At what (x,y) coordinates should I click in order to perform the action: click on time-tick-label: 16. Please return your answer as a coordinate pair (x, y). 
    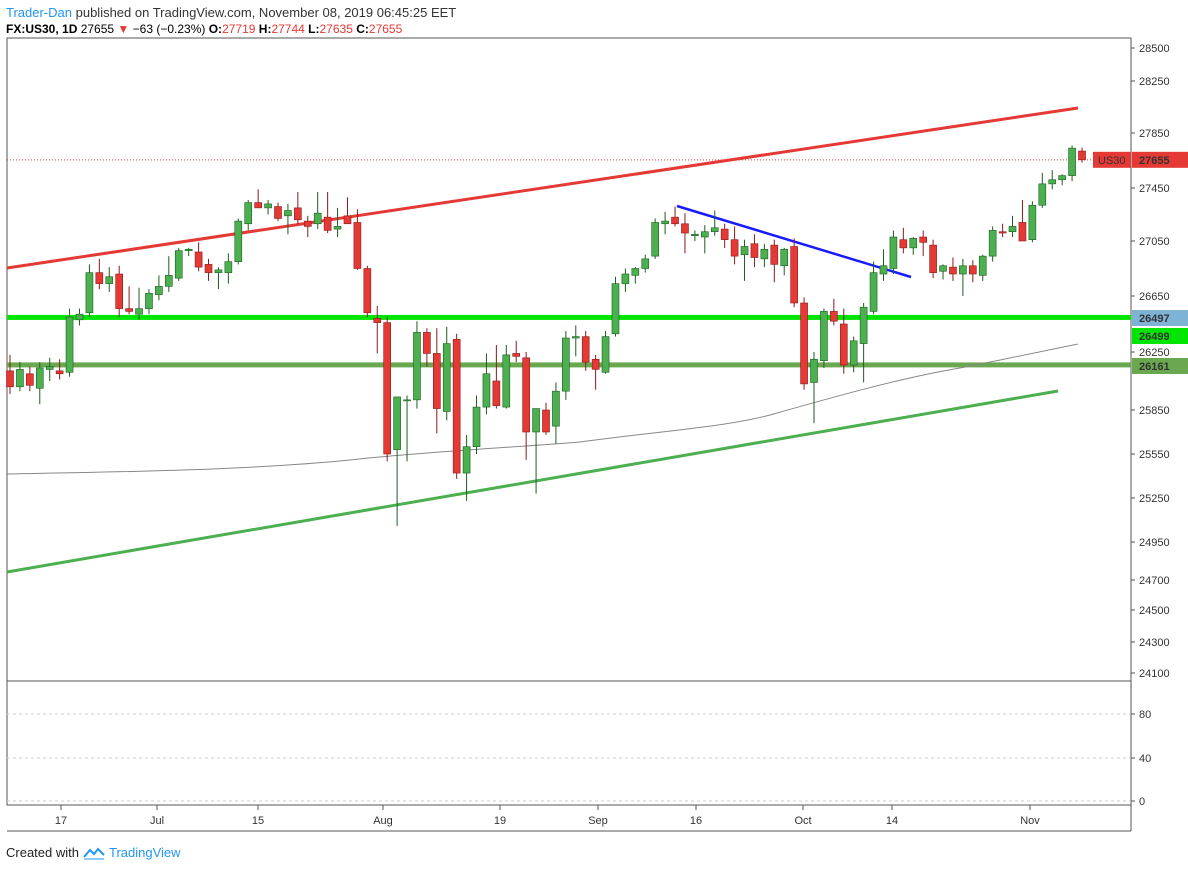
    Looking at the image, I should click on (696, 821).